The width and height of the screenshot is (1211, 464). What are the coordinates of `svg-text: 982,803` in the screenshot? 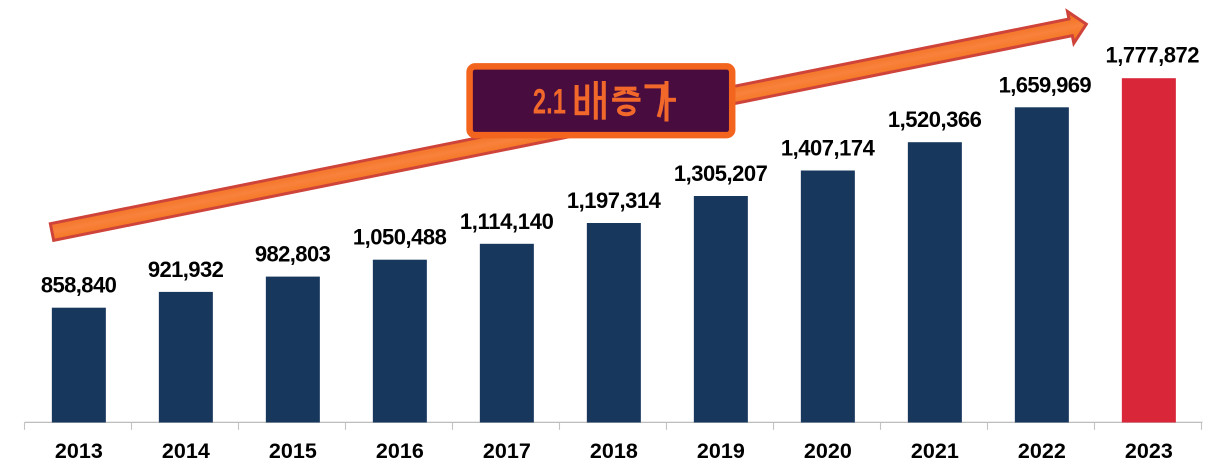 It's located at (293, 254).